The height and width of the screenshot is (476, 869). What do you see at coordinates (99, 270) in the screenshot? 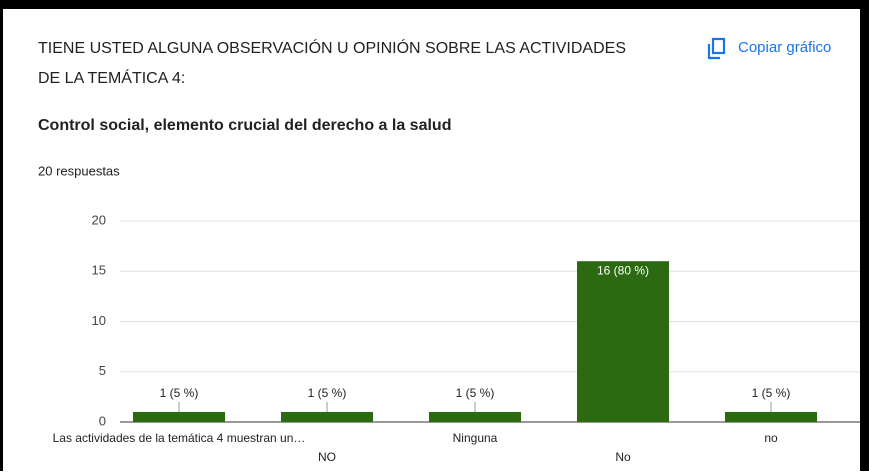
I see `y-tick-label: 15` at bounding box center [99, 270].